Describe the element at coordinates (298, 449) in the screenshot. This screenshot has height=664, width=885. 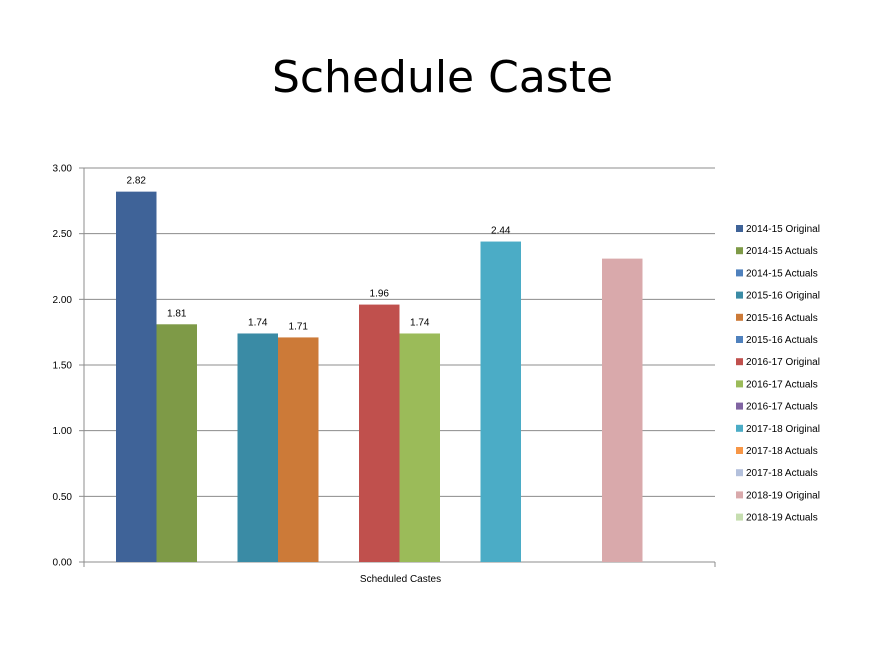
I see `bar-2015-16-actuals` at that location.